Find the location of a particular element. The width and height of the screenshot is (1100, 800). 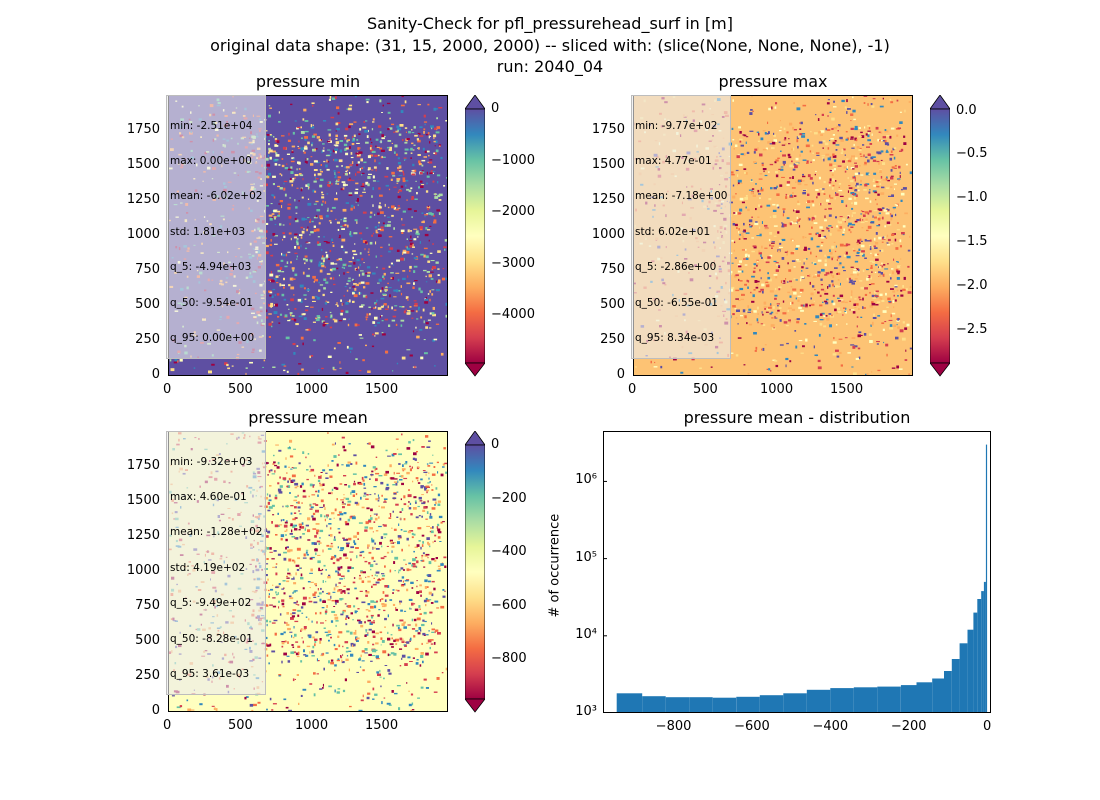

histogram-x-tick-label: −800 is located at coordinates (673, 726).